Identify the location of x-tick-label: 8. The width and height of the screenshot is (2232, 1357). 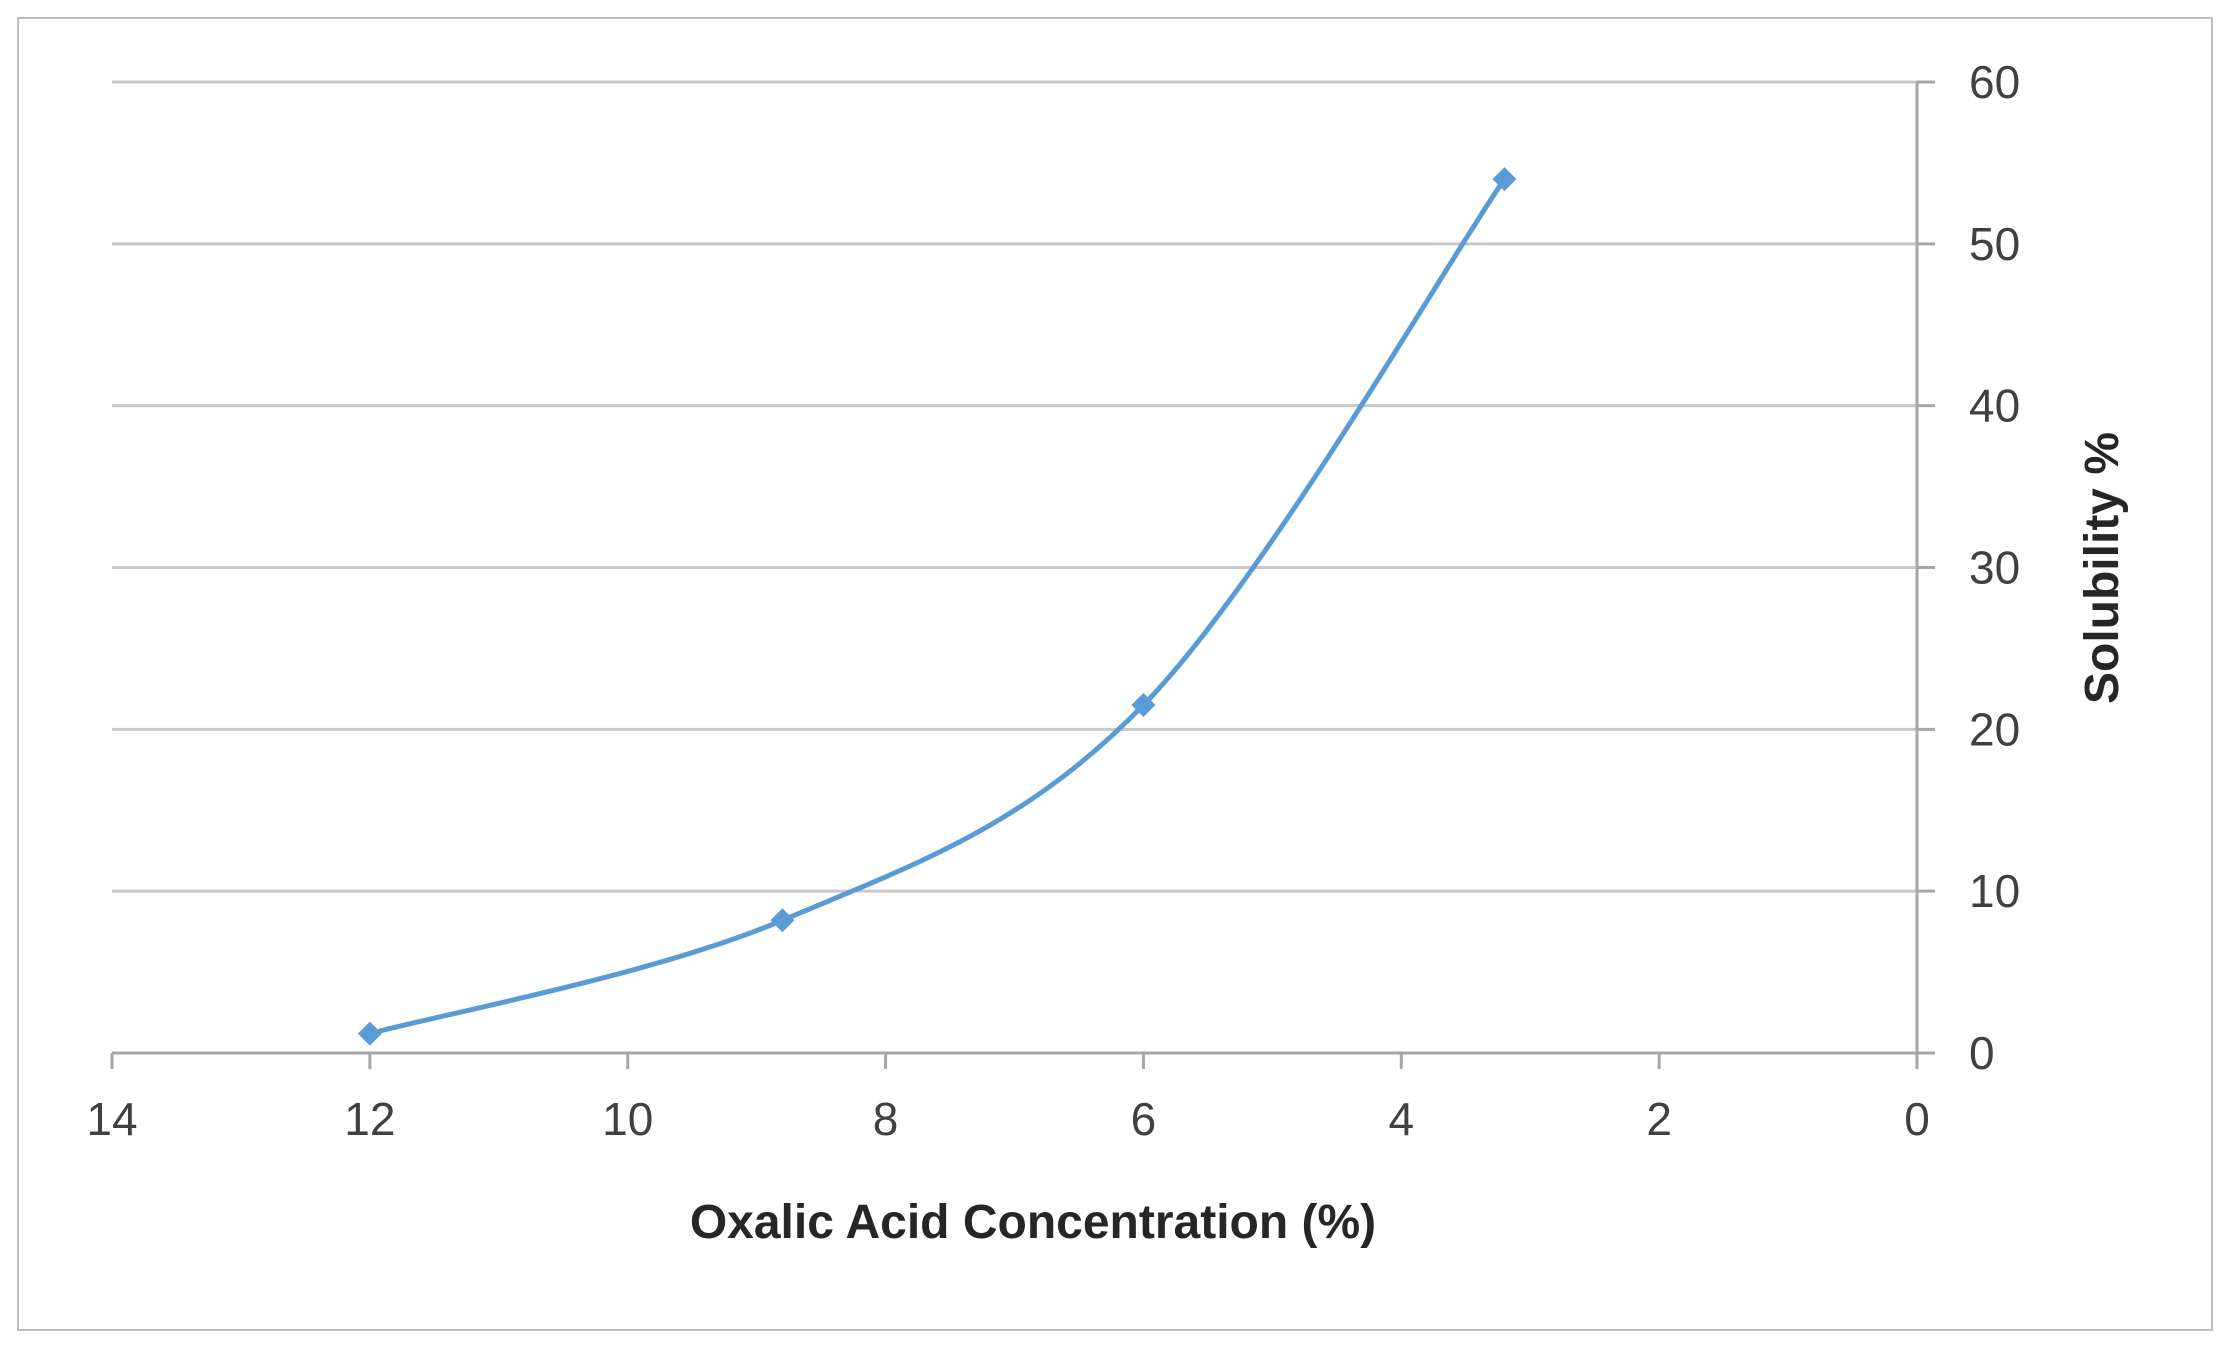
(886, 1119).